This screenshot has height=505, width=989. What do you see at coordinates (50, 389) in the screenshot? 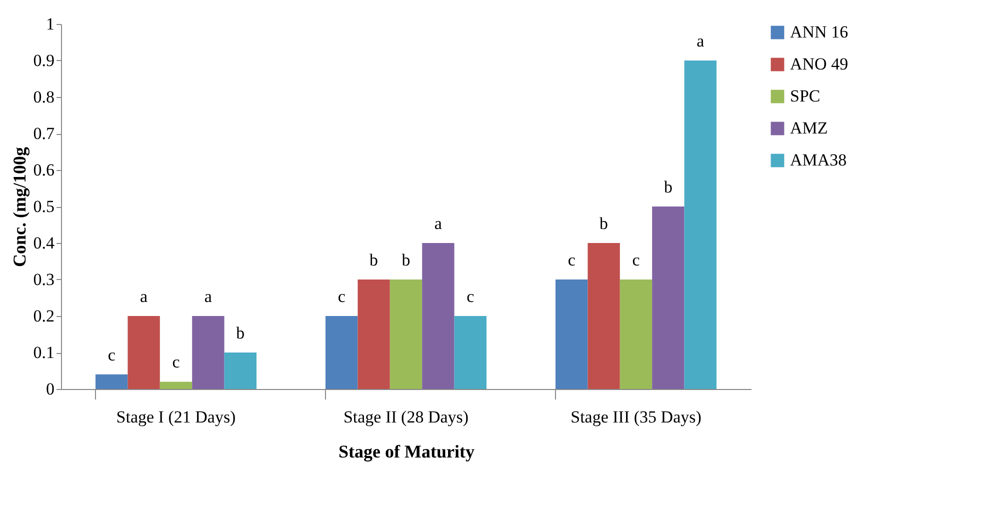
I see `y-tick-label: 0` at bounding box center [50, 389].